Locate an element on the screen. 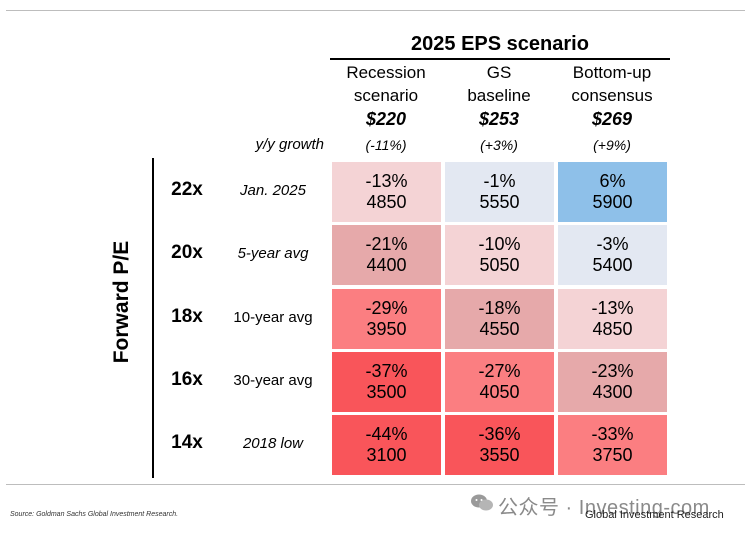  cell-index-level: 4050 is located at coordinates (499, 391).